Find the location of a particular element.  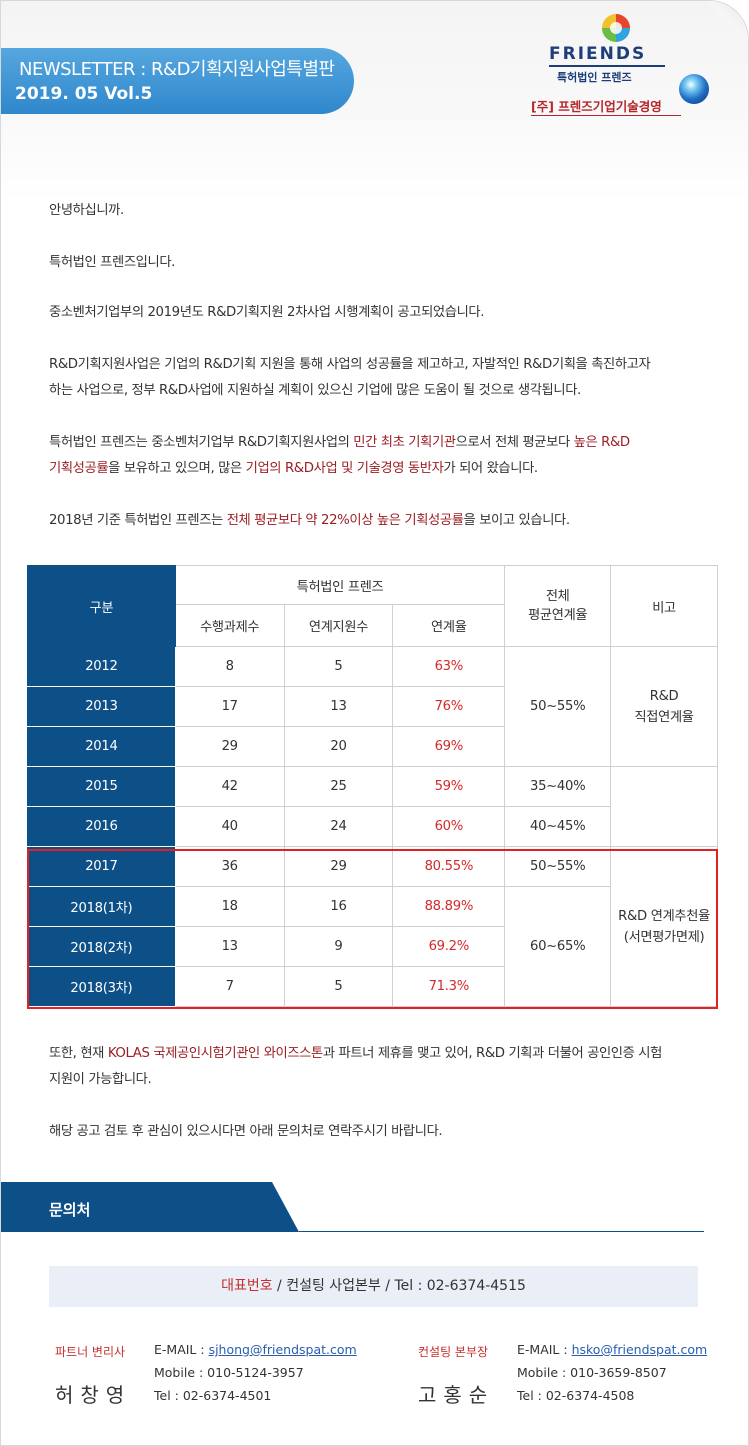

contact-email-row: E-MAIL : sjhong@friendspat.com is located at coordinates (255, 1350).